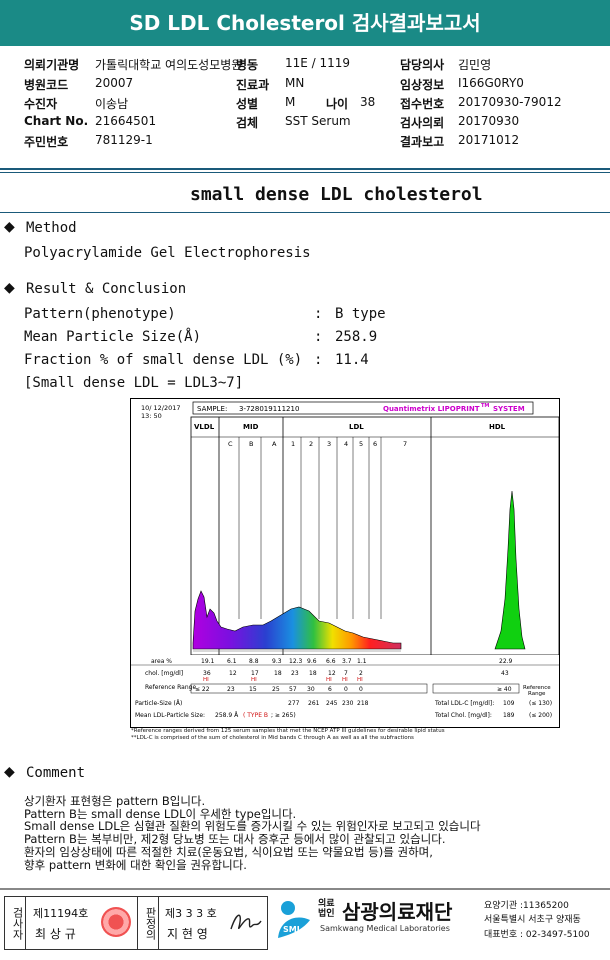 This screenshot has height=960, width=610. I want to click on svg-text: 258.9 Å, so click(227, 715).